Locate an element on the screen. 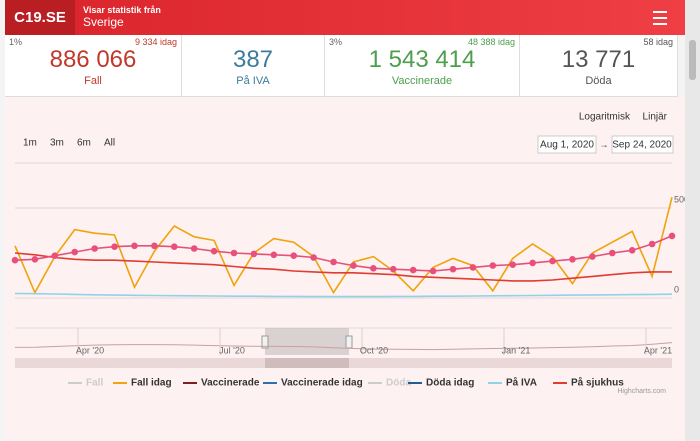  y-tick-label: 500 is located at coordinates (679, 199).